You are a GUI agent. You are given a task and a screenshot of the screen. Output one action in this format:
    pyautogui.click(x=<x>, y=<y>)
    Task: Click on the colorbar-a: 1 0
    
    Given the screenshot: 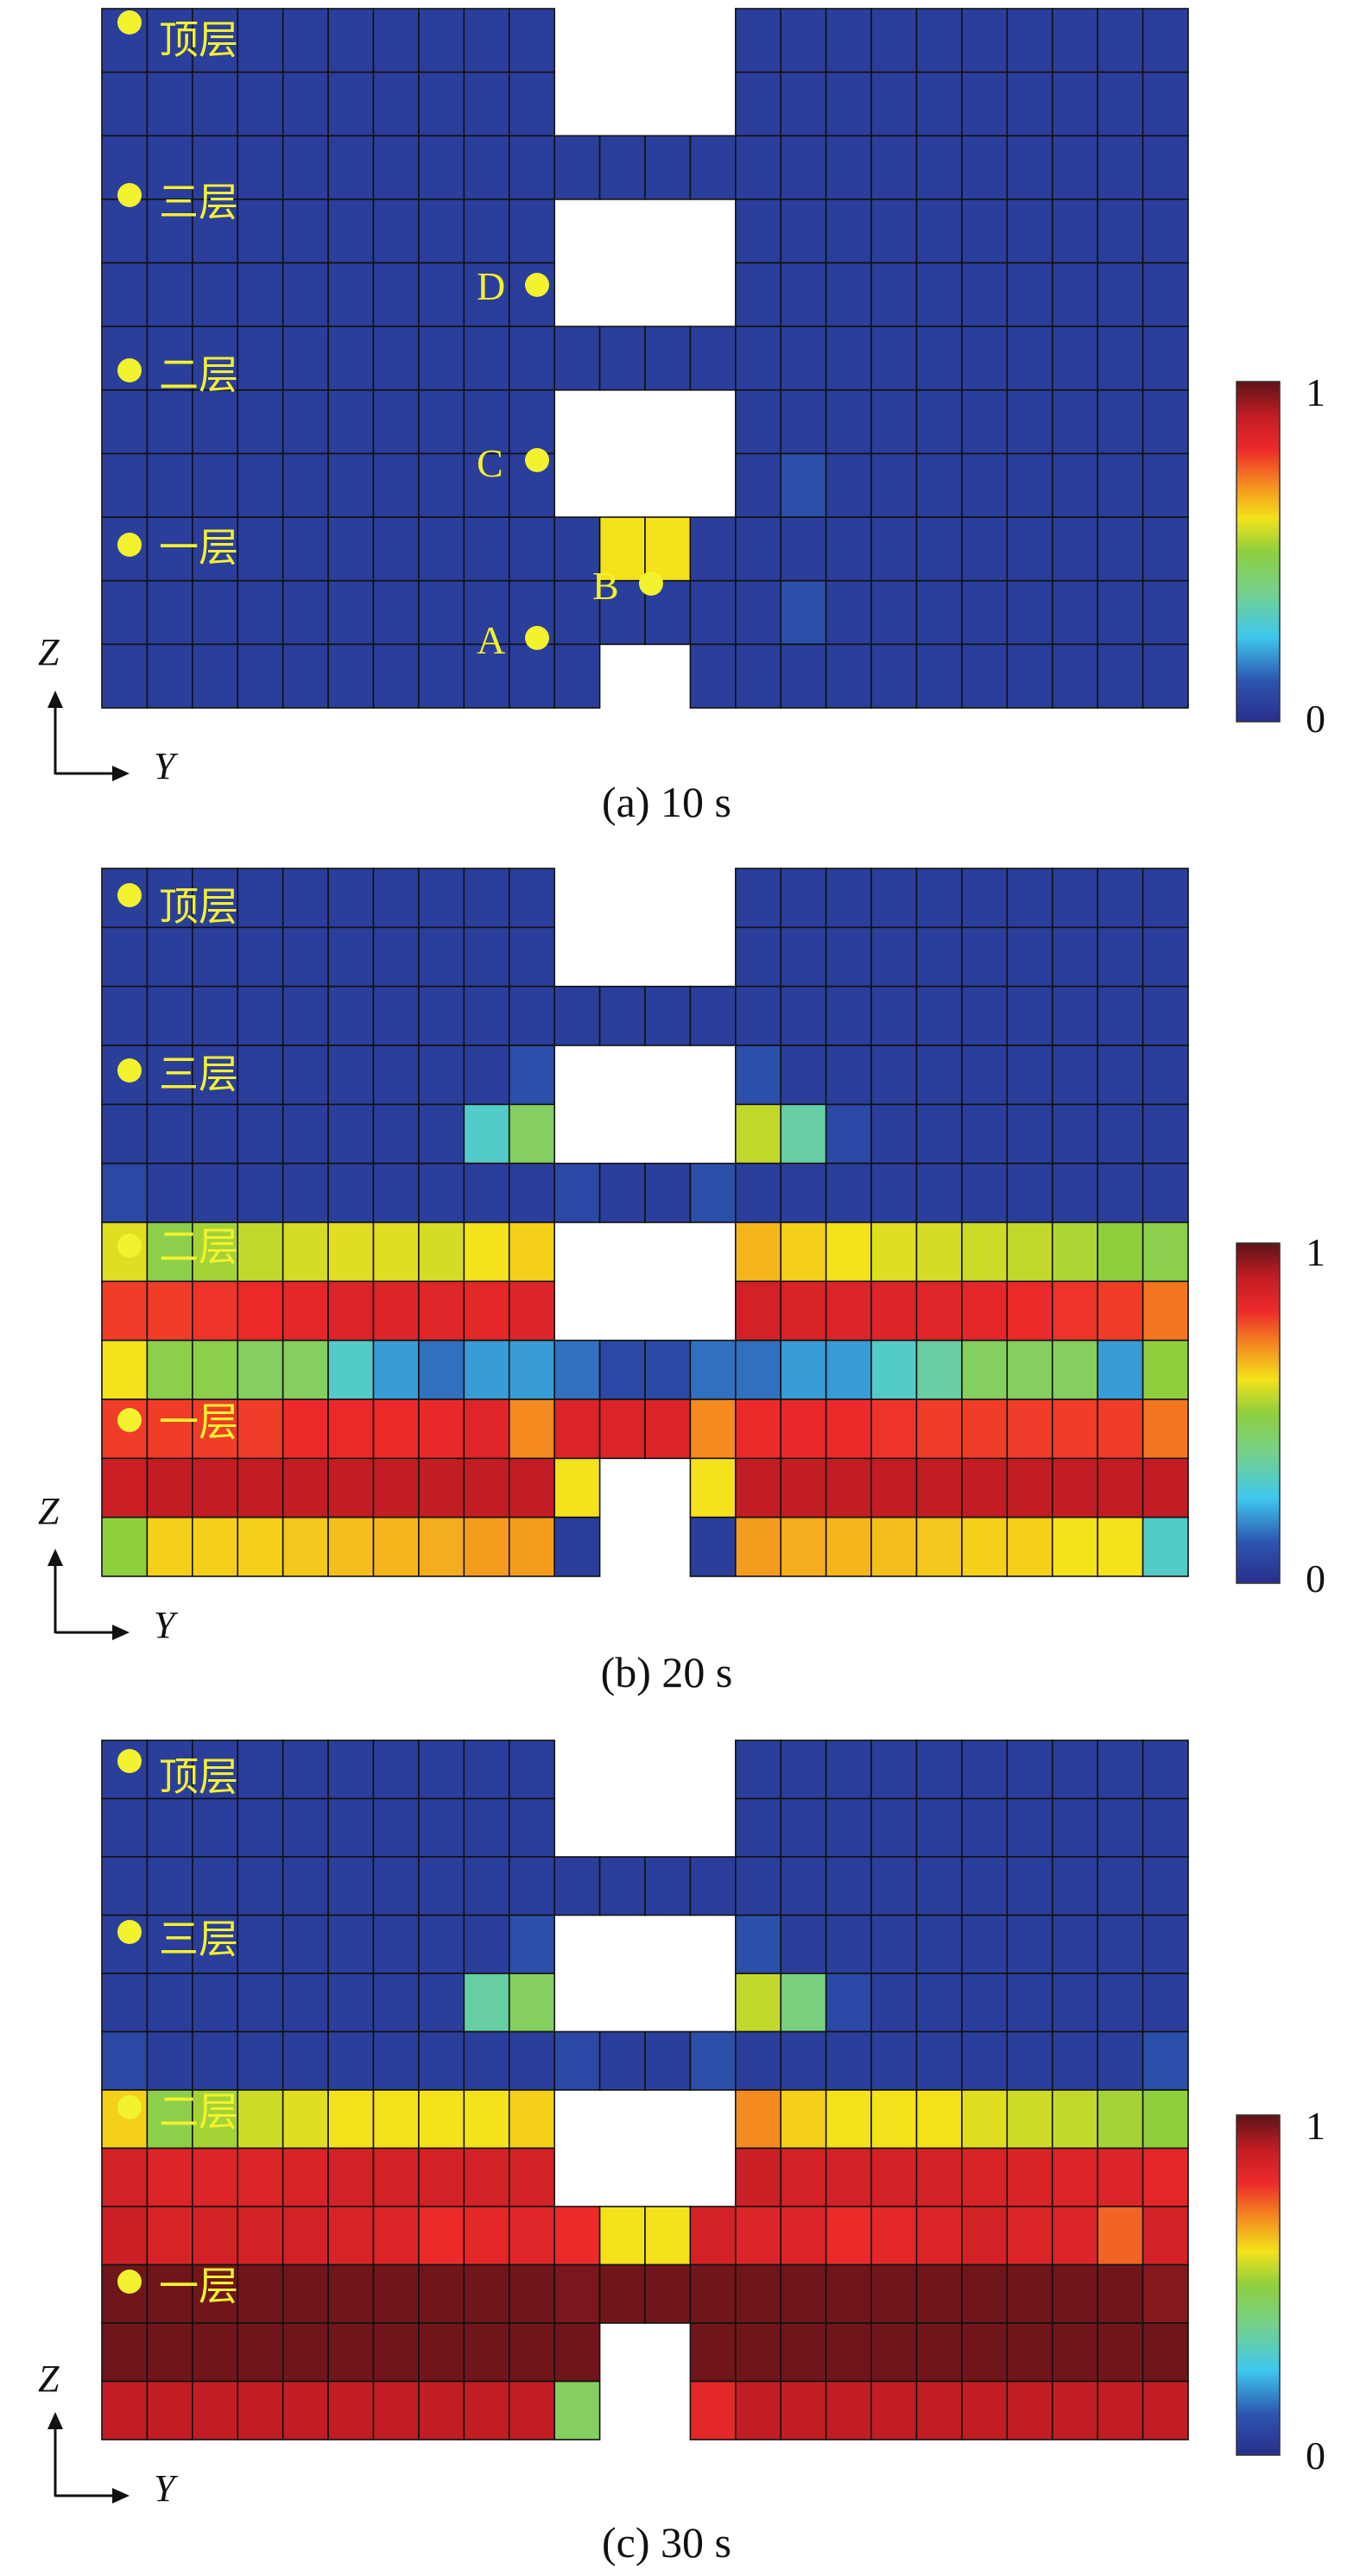 What is the action you would take?
    pyautogui.click(x=1281, y=555)
    